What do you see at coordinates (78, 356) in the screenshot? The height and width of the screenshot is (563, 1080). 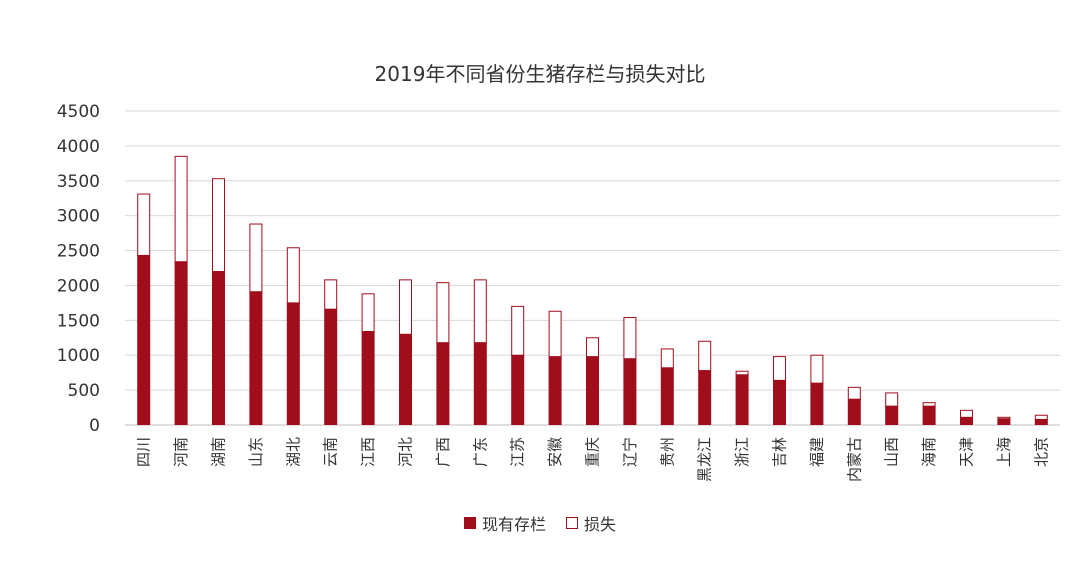 I see `y-tick-label: 1000` at bounding box center [78, 356].